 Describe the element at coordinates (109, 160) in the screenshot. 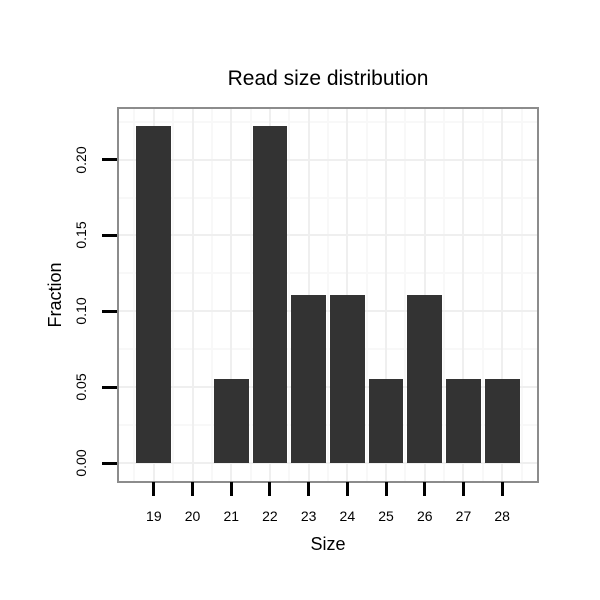

I see `y-tick-0.20` at that location.